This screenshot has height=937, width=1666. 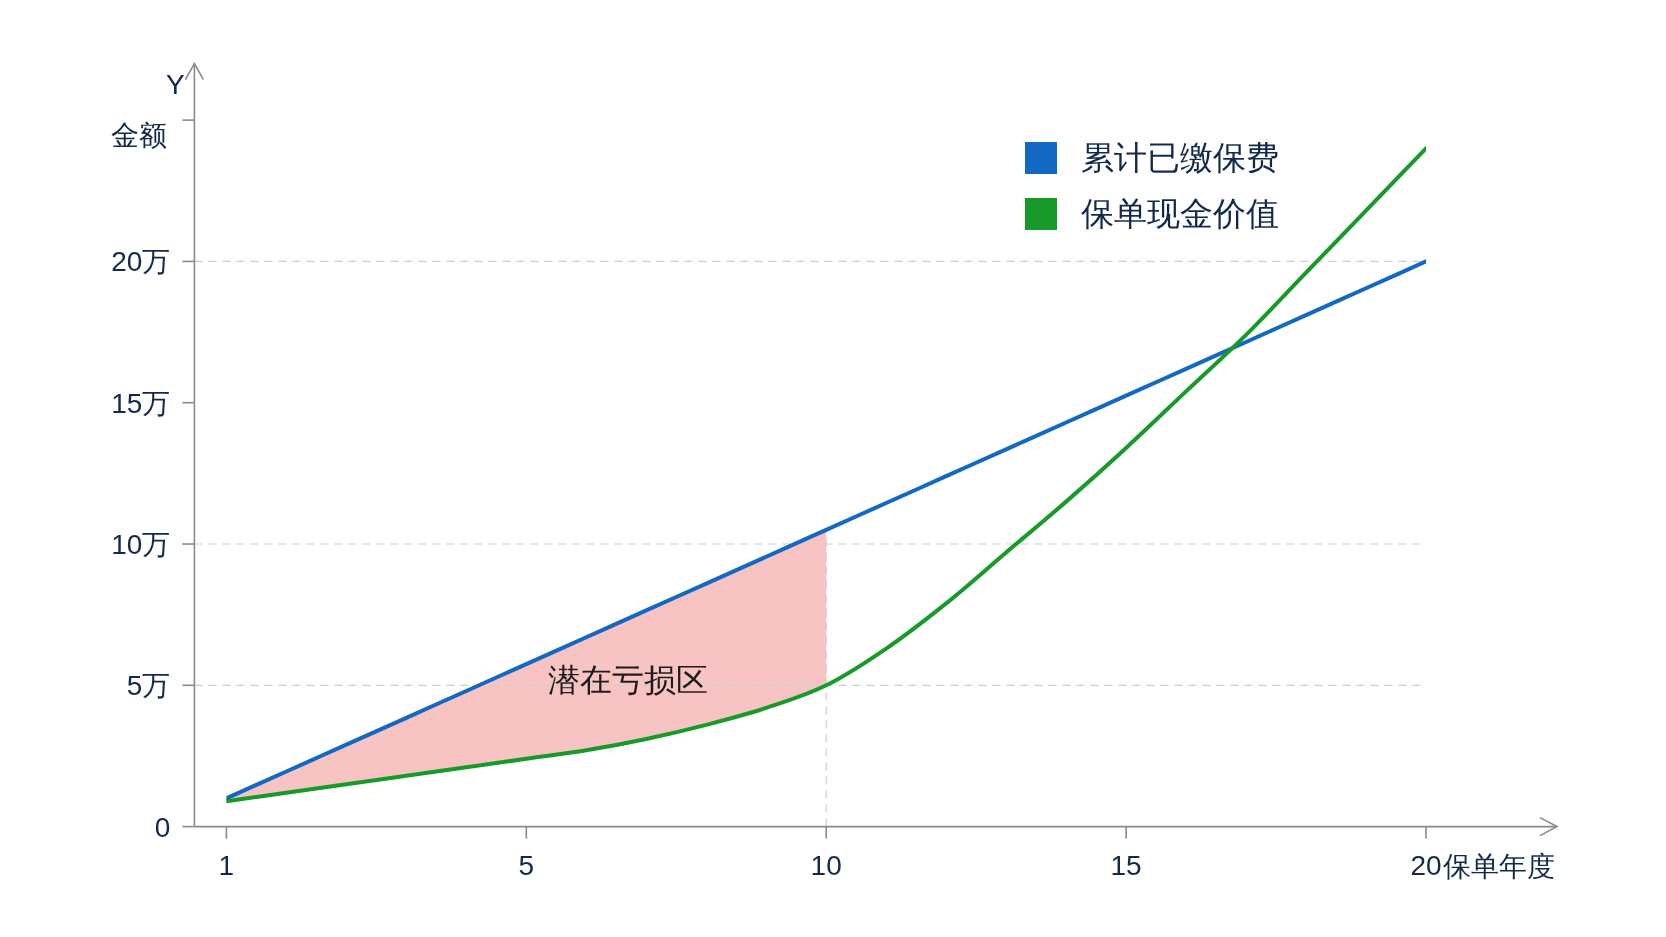 I want to click on legend-label: 保单现金价值, so click(x=1180, y=213).